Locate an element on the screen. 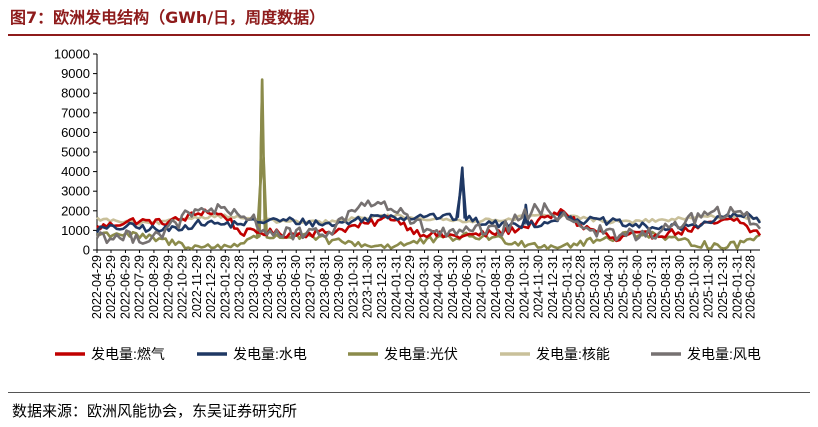 This screenshot has width=818, height=427. x-tick-label: 2024-08-31 is located at coordinates (496, 287).